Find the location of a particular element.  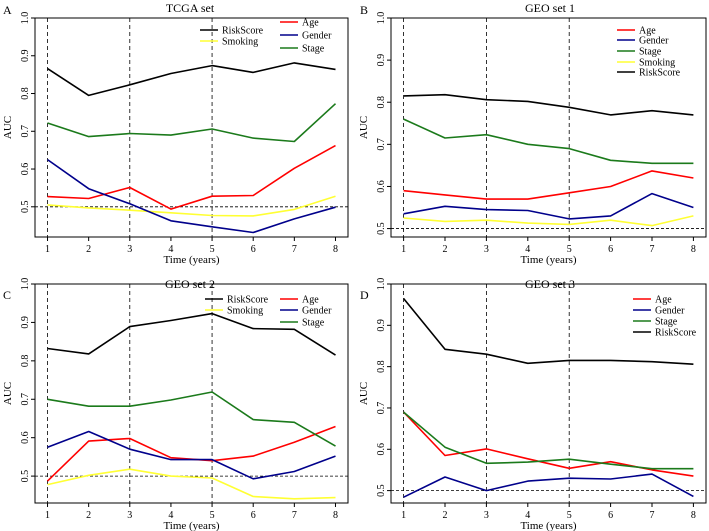

panel-letter: D is located at coordinates (364, 295).